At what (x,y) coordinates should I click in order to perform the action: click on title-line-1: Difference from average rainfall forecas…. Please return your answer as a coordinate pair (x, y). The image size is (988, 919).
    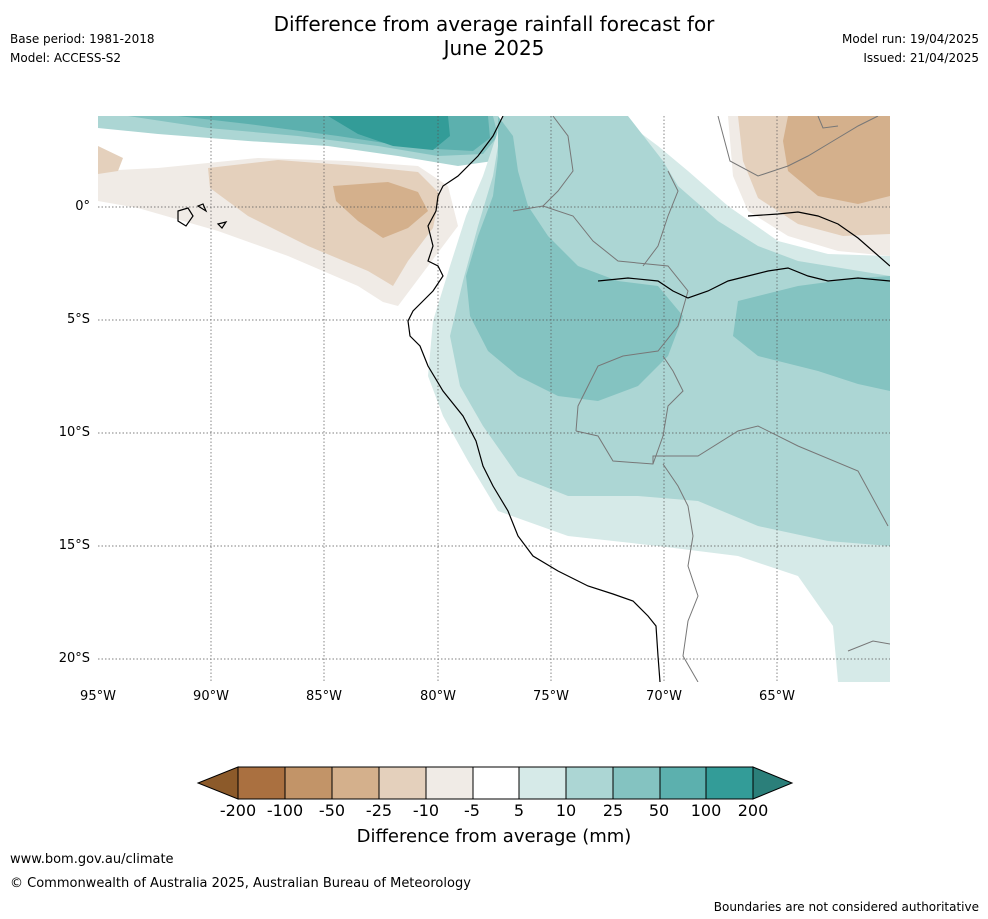
    Looking at the image, I should click on (494, 24).